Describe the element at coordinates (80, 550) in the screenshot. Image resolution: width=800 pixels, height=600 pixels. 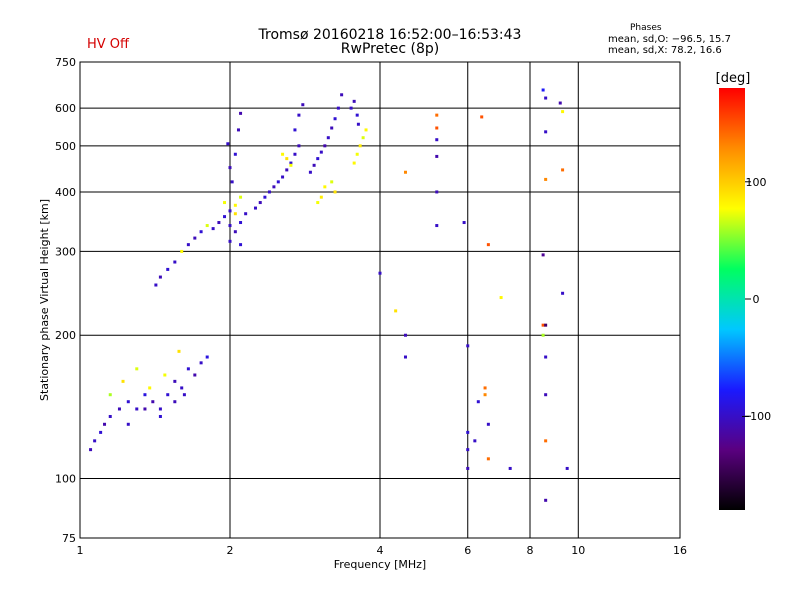
I see `x-tick-label: 1` at that location.